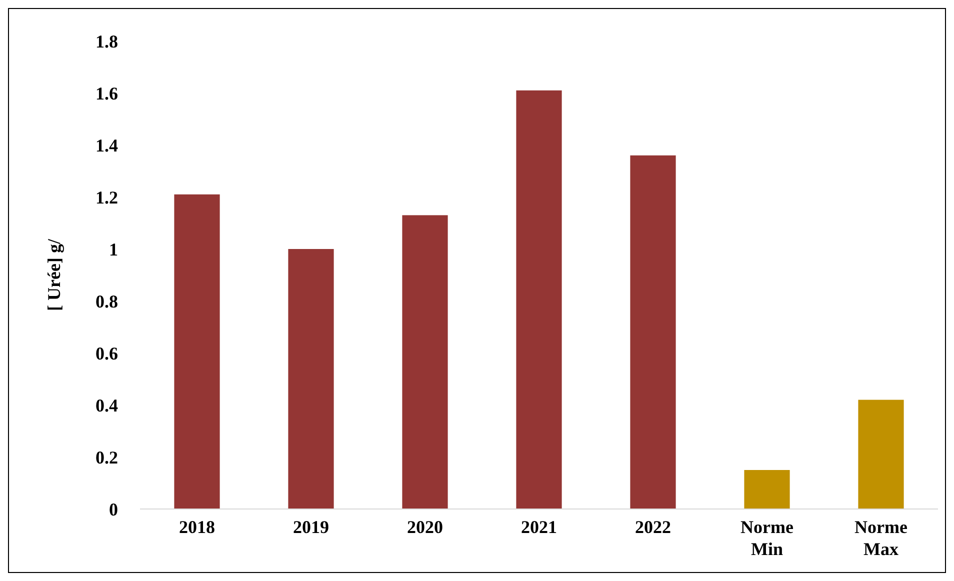 The height and width of the screenshot is (581, 954). Describe the element at coordinates (107, 405) in the screenshot. I see `y-tick-label: 0.4` at that location.